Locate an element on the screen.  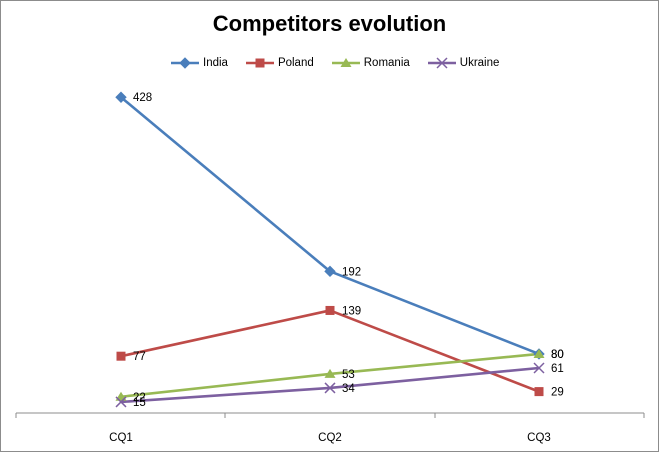
legend-item-romania: Romania is located at coordinates (370, 63).